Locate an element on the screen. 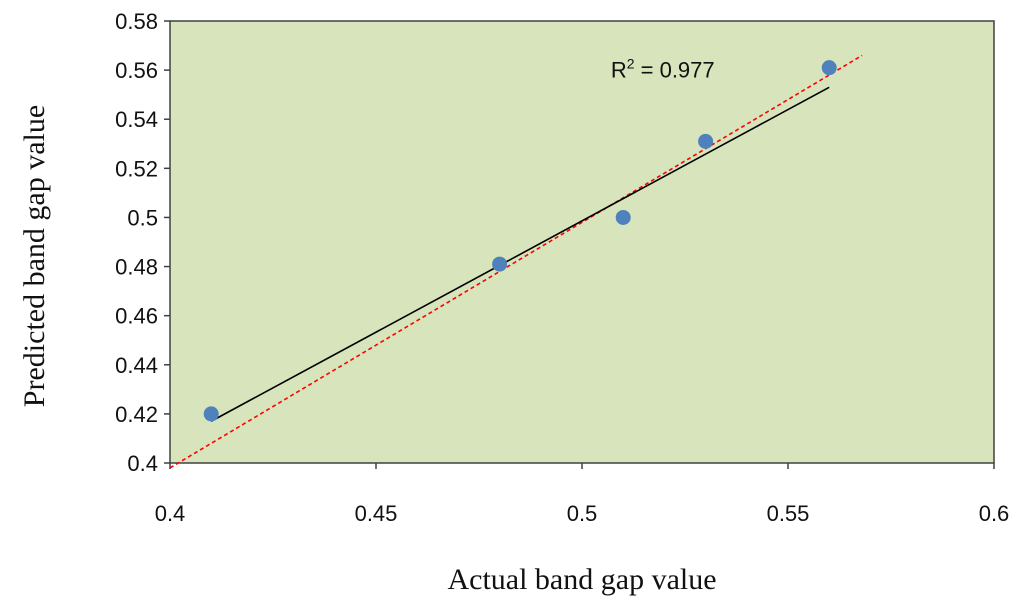 The width and height of the screenshot is (1024, 609). y-tick-label: 0.48 is located at coordinates (136, 267).